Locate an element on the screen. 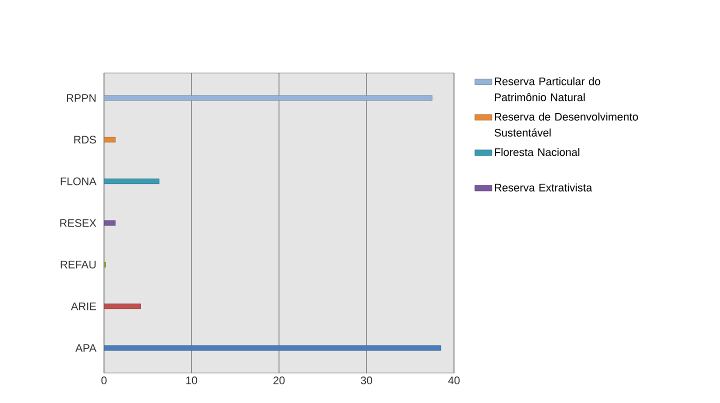 The height and width of the screenshot is (403, 720). y-tick-label: RPPN is located at coordinates (81, 98).